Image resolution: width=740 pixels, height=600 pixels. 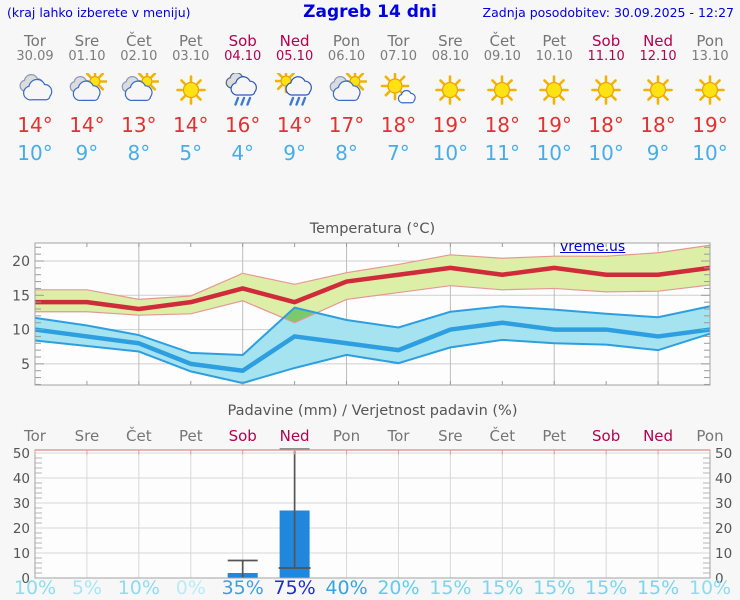 What do you see at coordinates (346, 588) in the screenshot?
I see `precip-probability: 40%` at bounding box center [346, 588].